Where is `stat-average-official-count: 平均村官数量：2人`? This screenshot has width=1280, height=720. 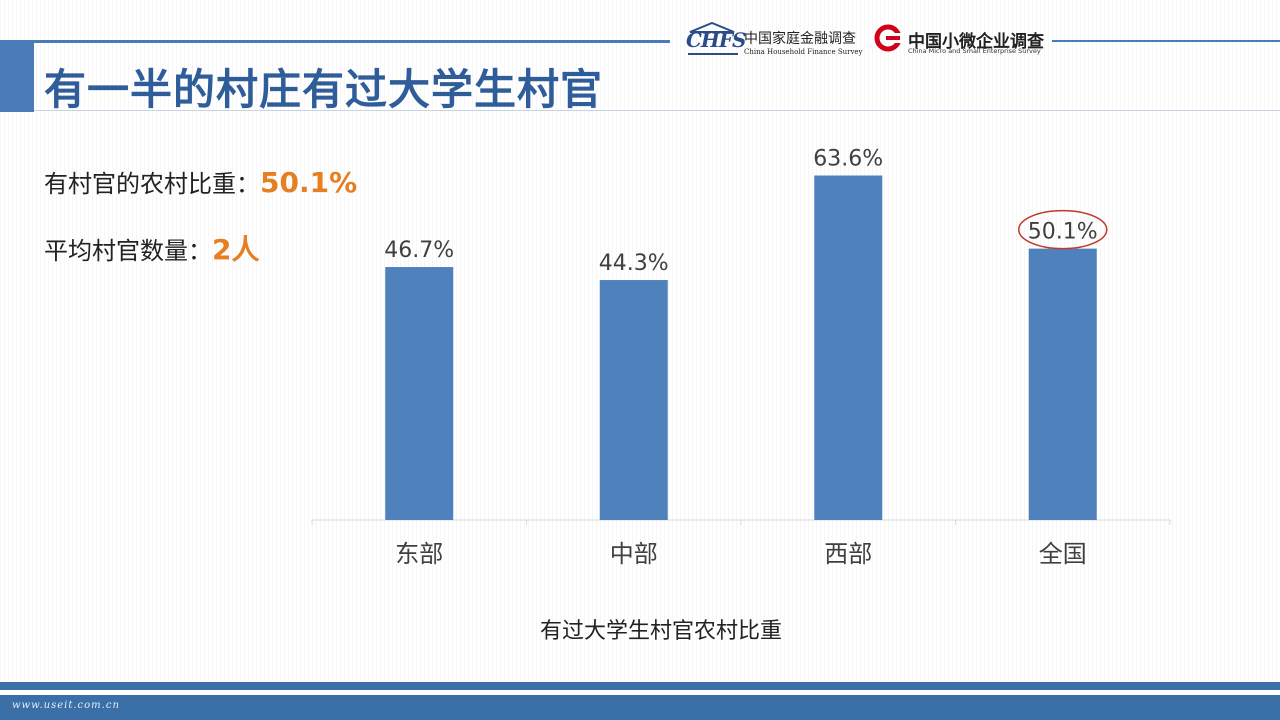 stat-average-official-count: 平均村官数量：2人 is located at coordinates (151, 248).